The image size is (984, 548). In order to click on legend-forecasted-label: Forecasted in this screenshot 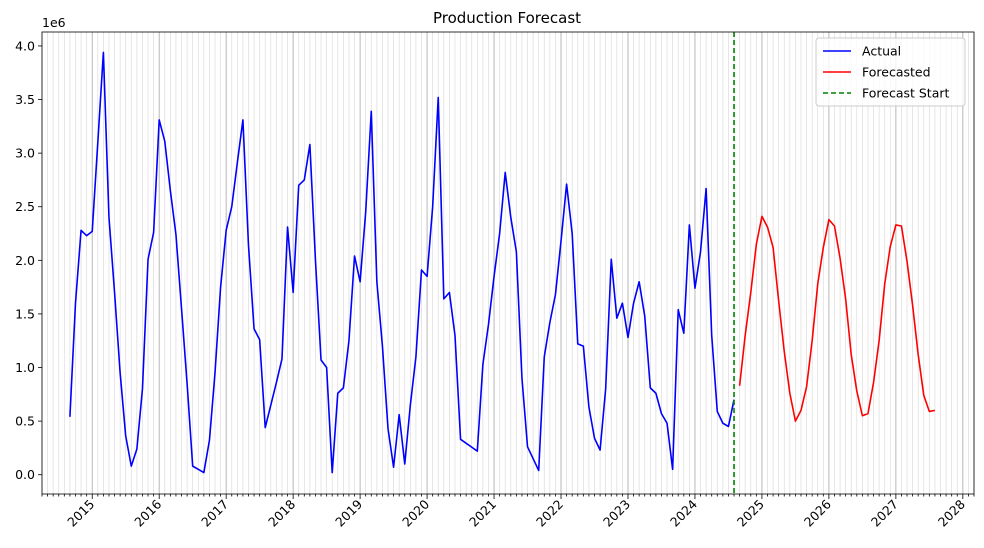, I will do `click(896, 72)`.